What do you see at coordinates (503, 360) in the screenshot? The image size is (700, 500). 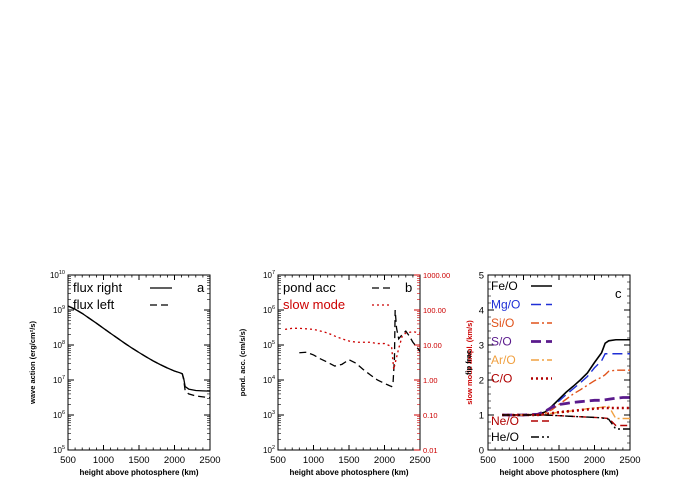 I see `legend-label: Ar/O` at bounding box center [503, 360].